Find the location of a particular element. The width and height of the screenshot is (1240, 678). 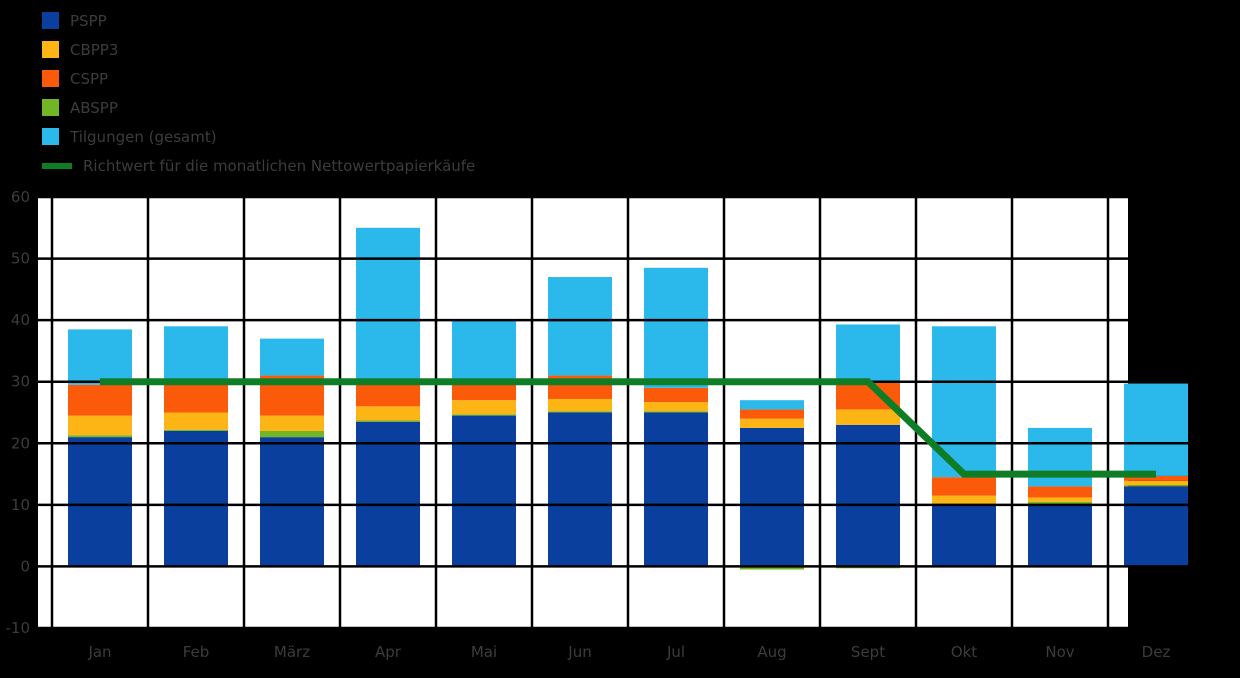

x-label-Aug: Aug is located at coordinates (771, 652).